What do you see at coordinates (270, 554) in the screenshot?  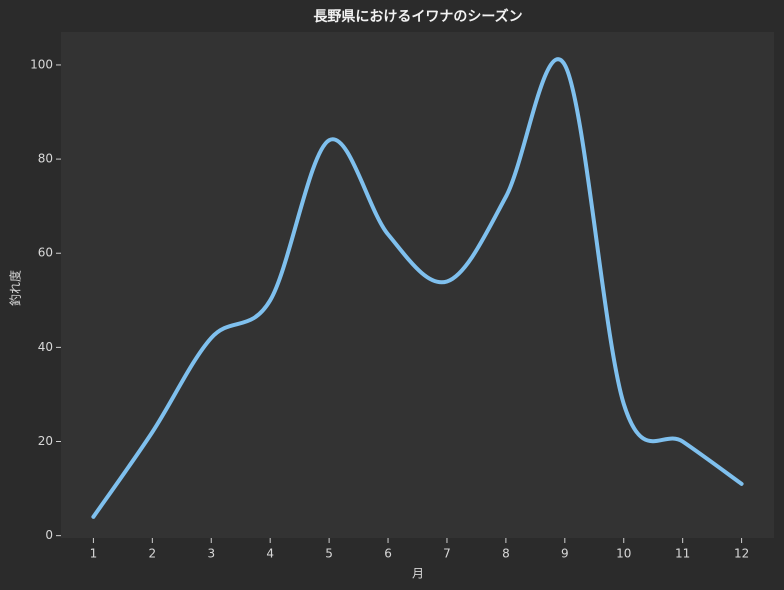 I see `x-tick-label: 4` at bounding box center [270, 554].